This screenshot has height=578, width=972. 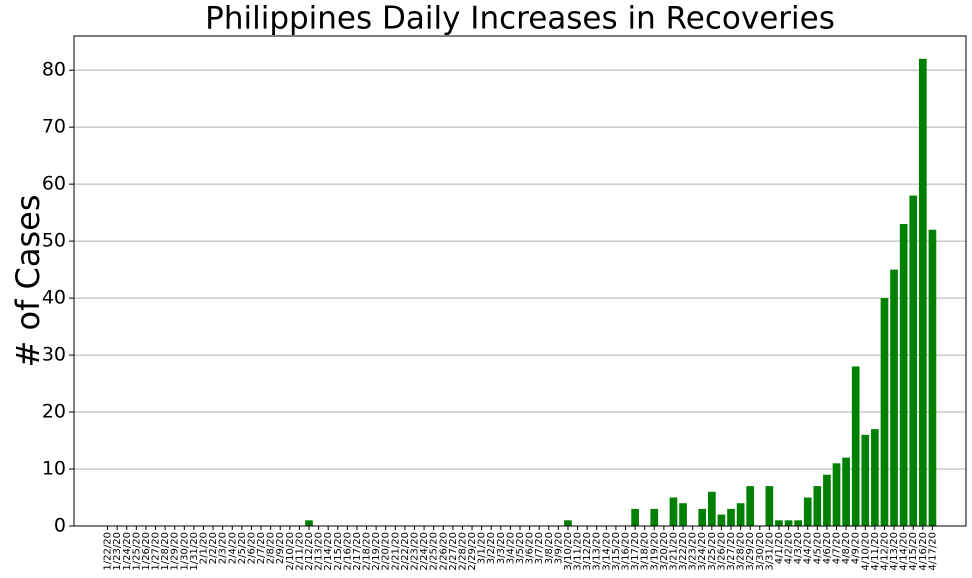 I want to click on x-tick-label: 3/31/20, so click(x=769, y=551).